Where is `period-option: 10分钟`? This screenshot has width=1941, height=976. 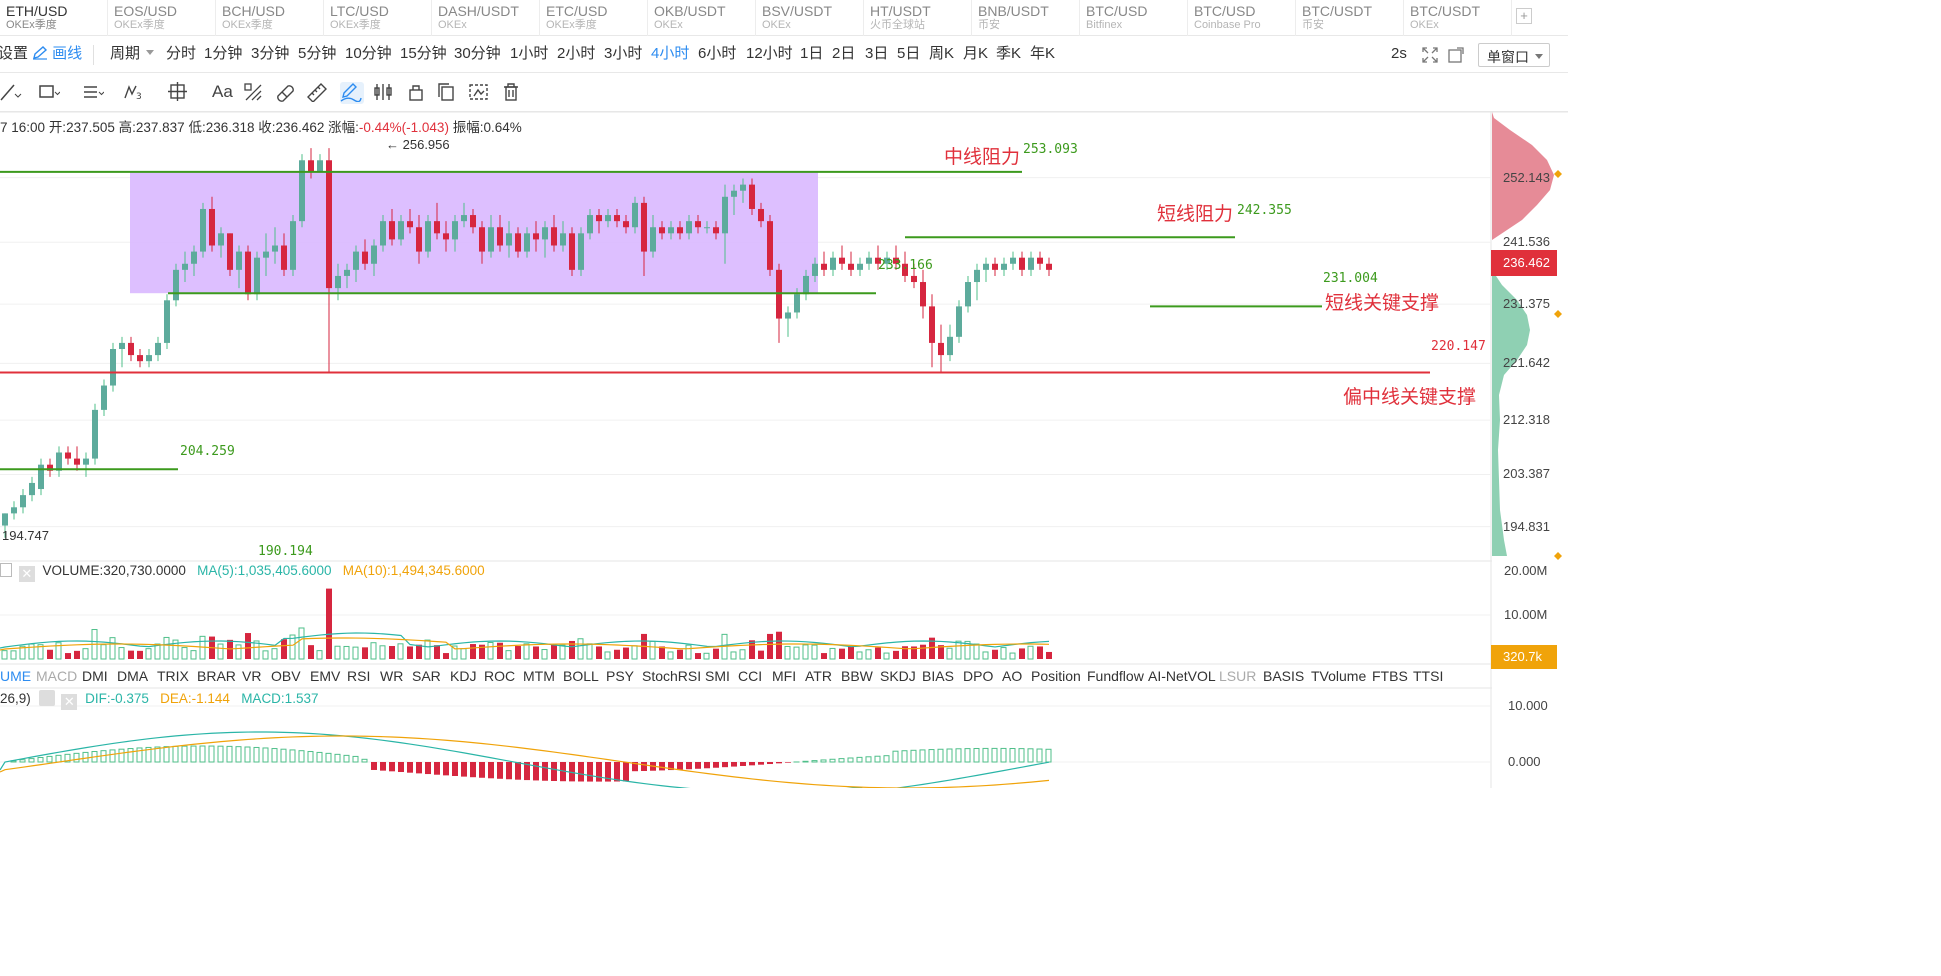 period-option: 10分钟 is located at coordinates (368, 53).